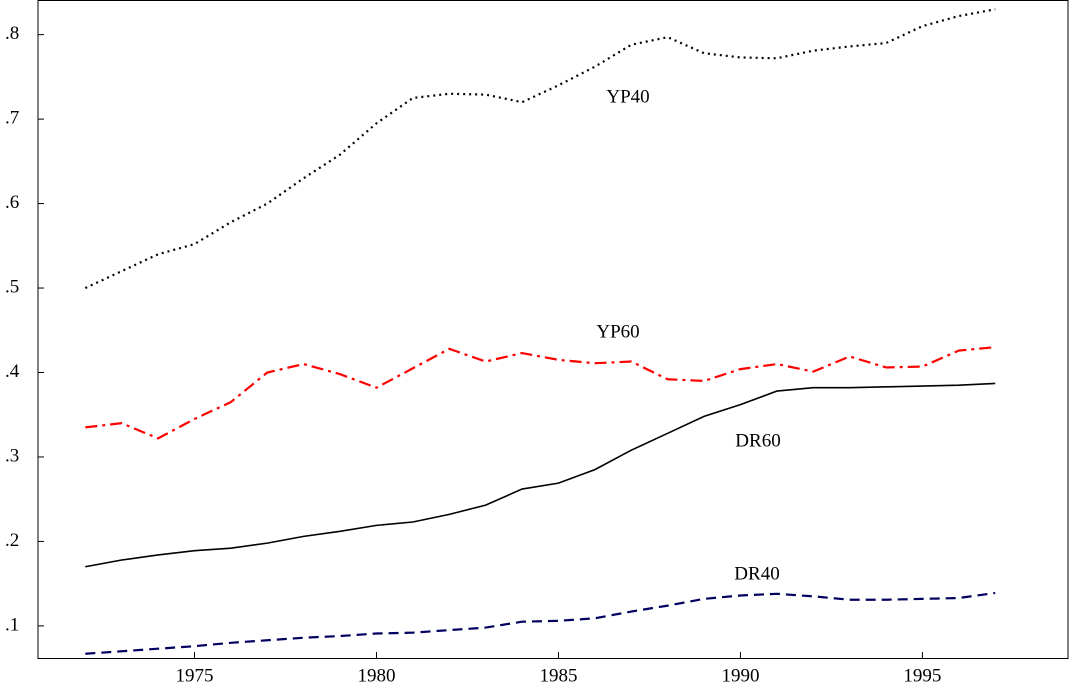 This screenshot has width=1070, height=689. What do you see at coordinates (740, 675) in the screenshot?
I see `x-tick-label: 1990` at bounding box center [740, 675].